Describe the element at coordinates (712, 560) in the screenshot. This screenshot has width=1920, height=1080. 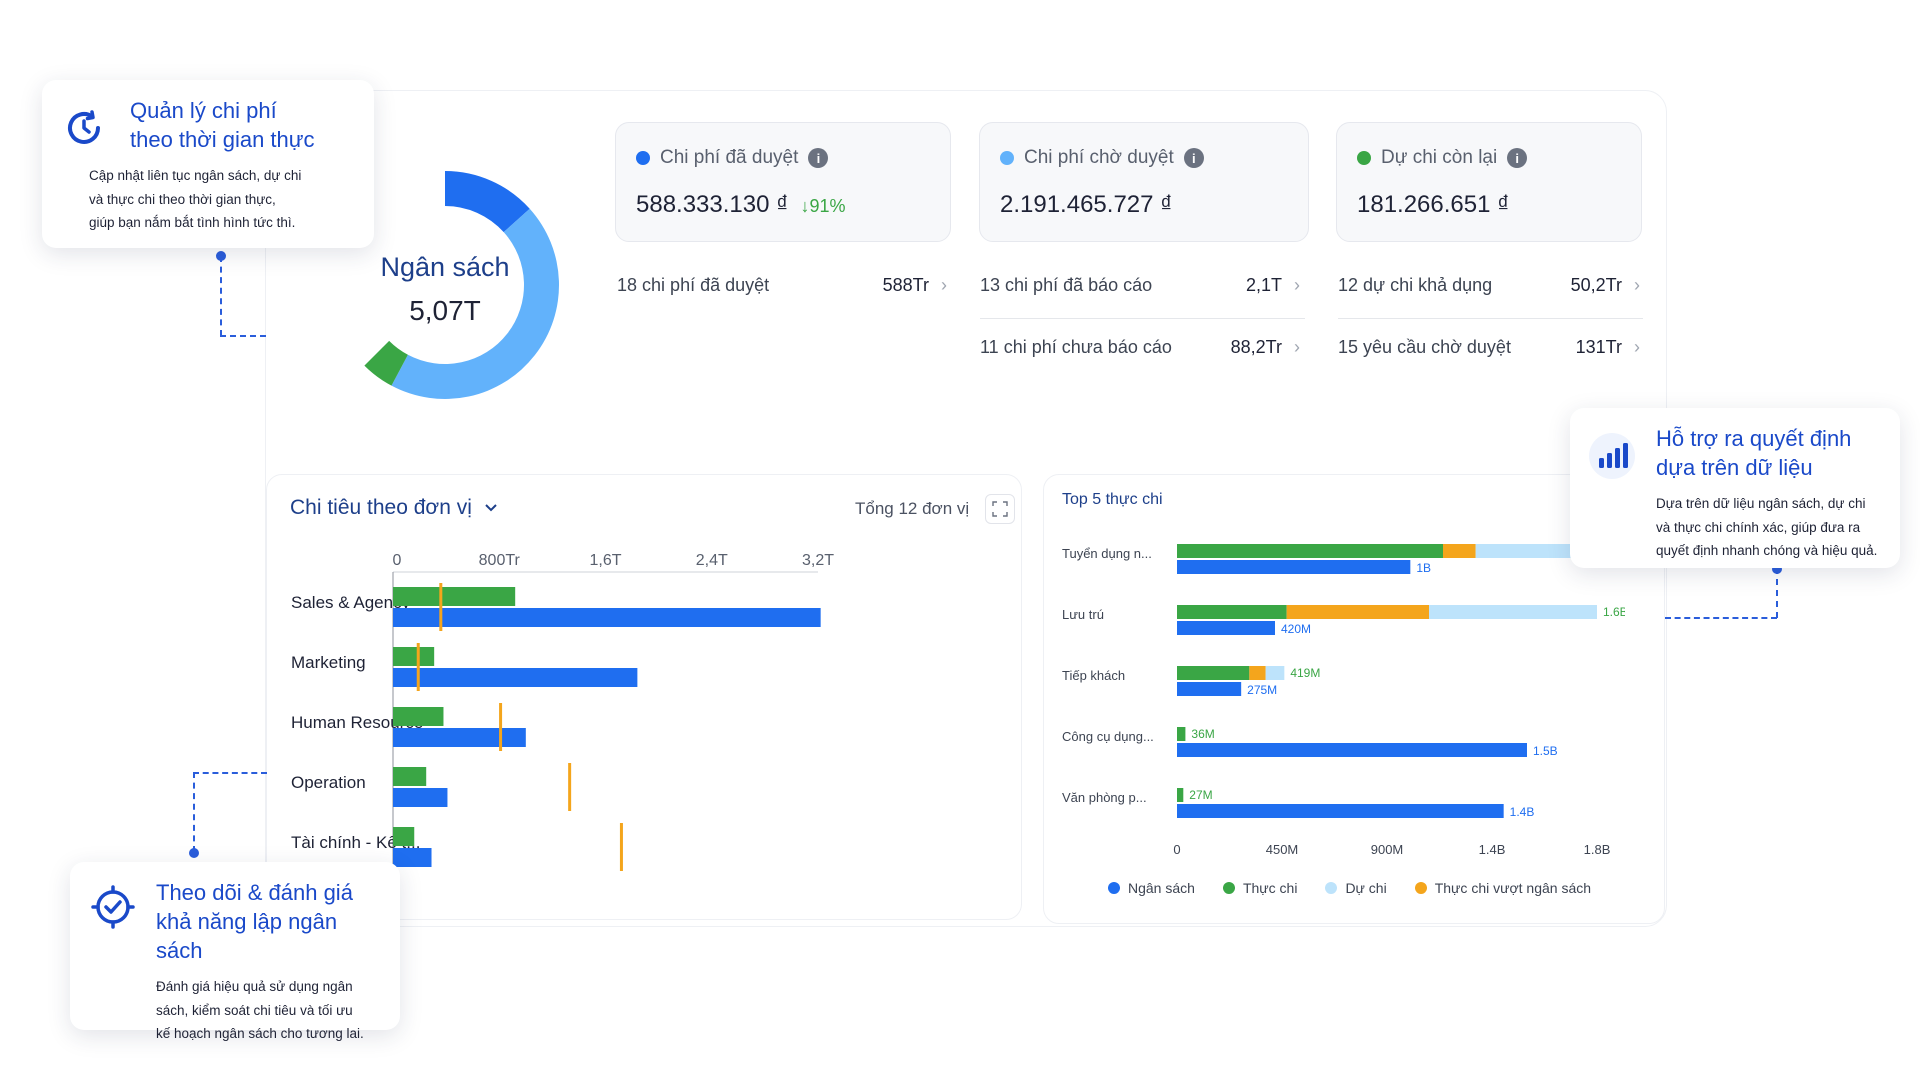
I see `x-tick-label: 2,4T` at that location.